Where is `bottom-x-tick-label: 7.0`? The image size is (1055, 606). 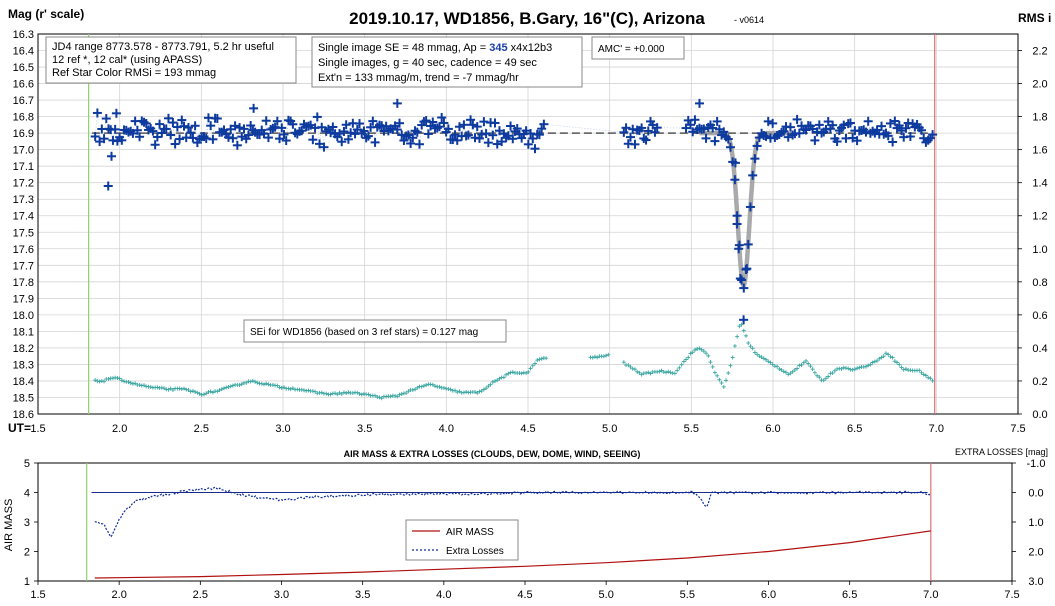 bottom-x-tick-label: 7.0 is located at coordinates (930, 595).